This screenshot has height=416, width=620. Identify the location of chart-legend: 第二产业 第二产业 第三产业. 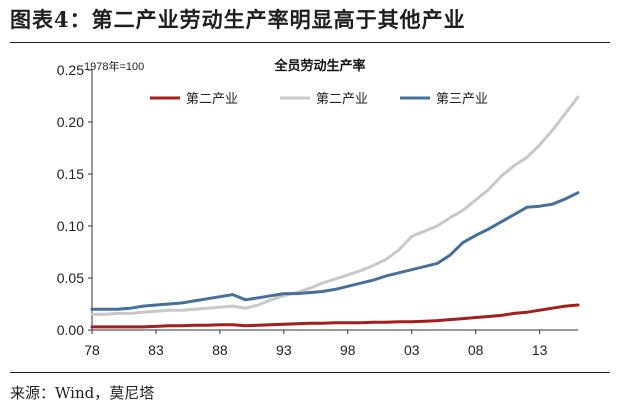
(319, 99).